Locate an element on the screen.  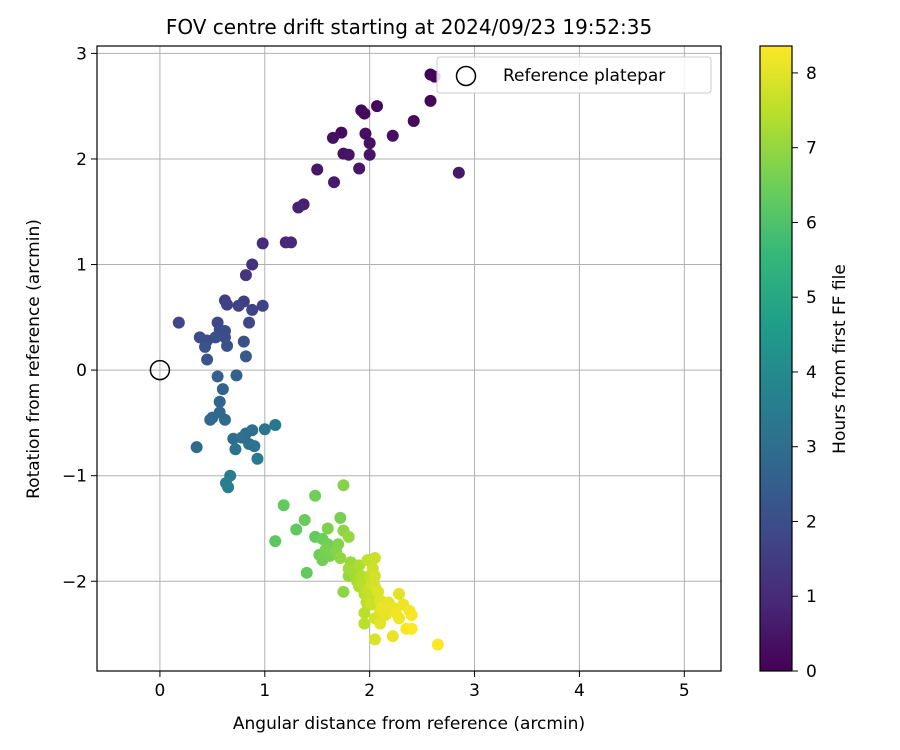
x-tick-label: 4 is located at coordinates (579, 691).